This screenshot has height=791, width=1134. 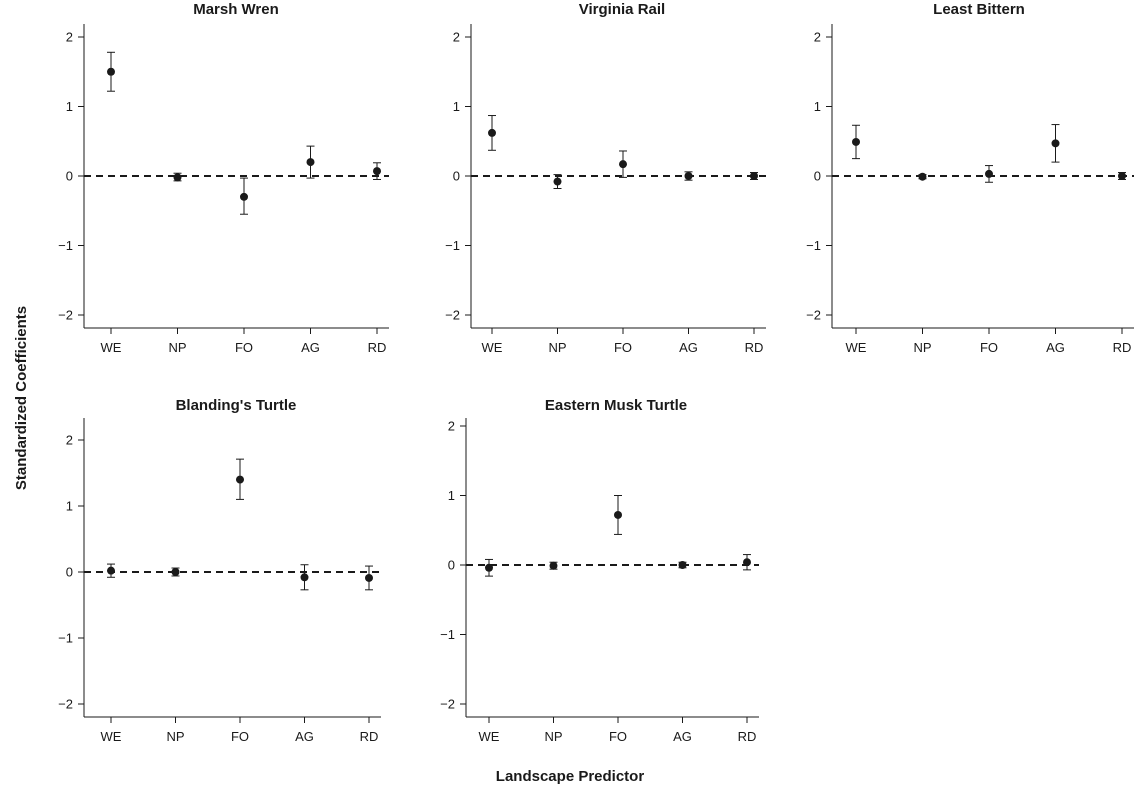 I want to click on panel-title: Least Bittern, so click(x=979, y=9).